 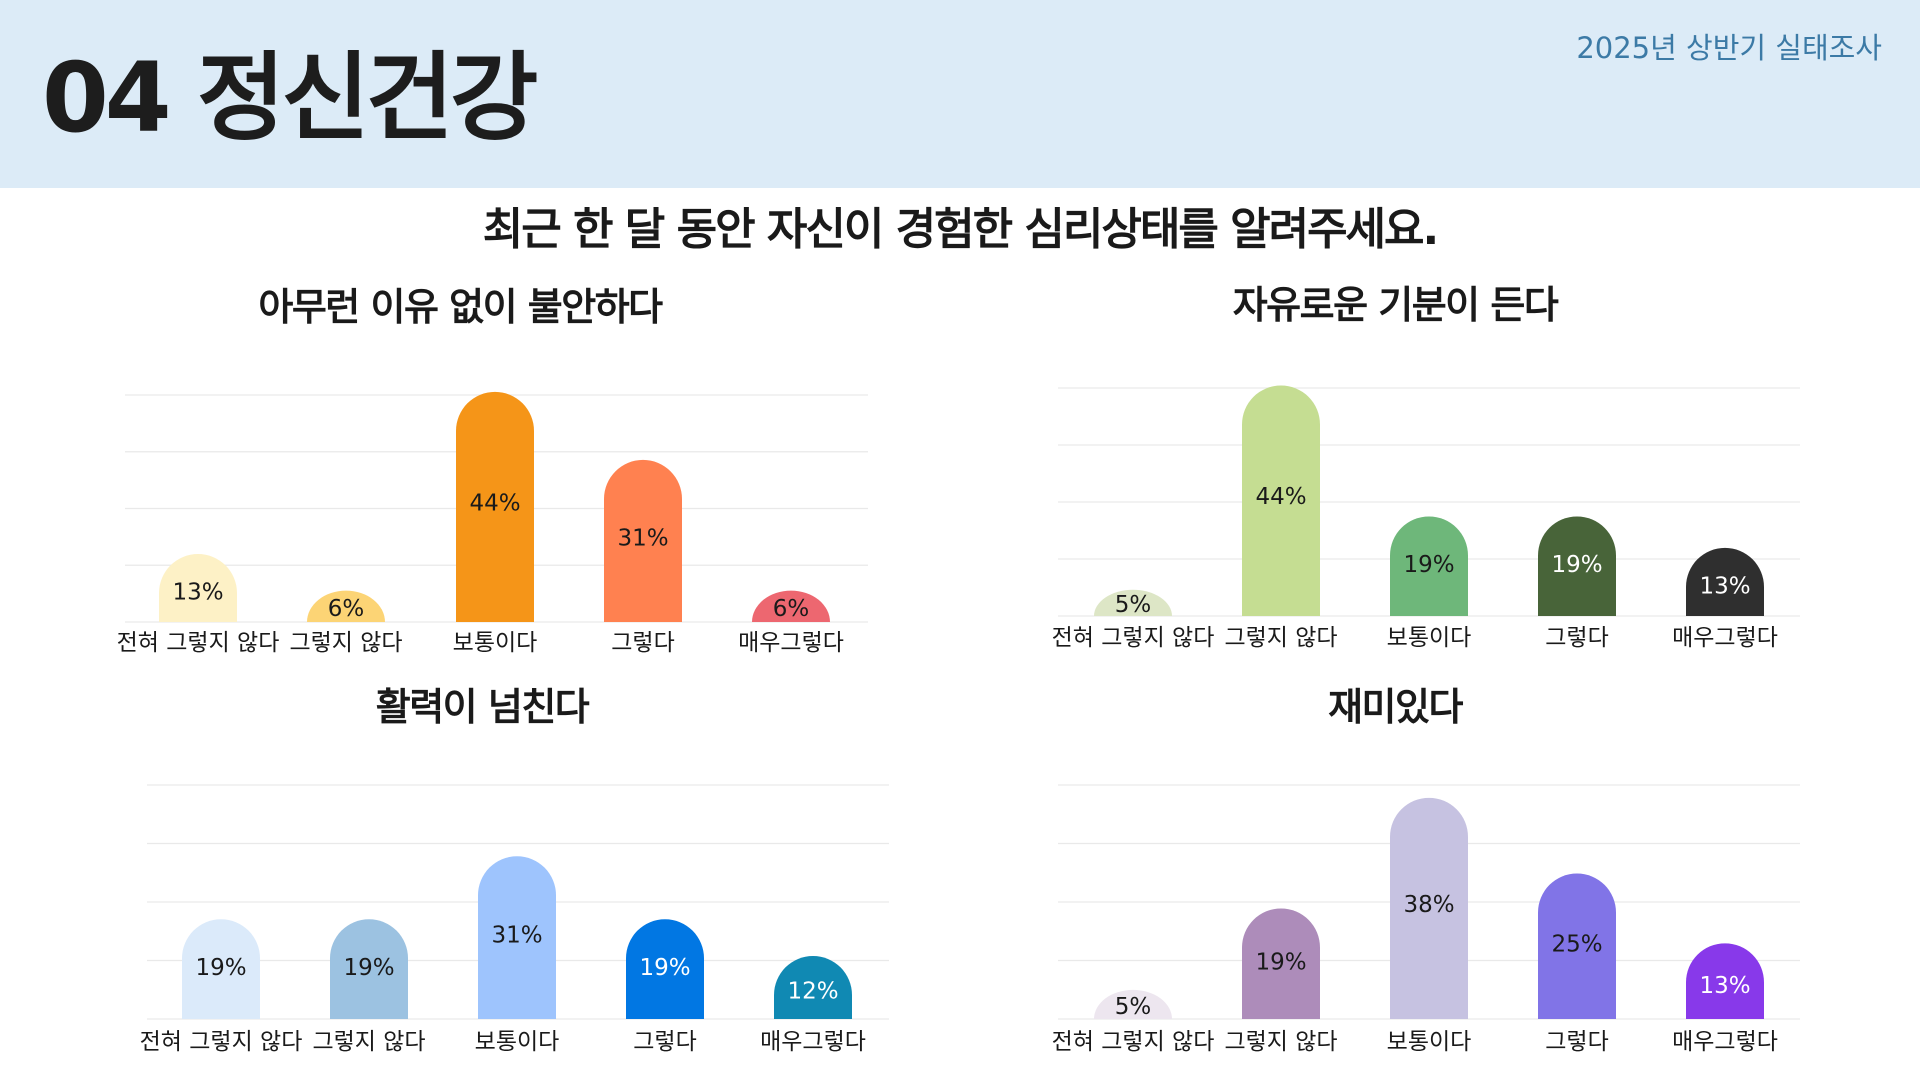 I want to click on category-label-fun-5: 매우그렇다, so click(x=1725, y=1042).